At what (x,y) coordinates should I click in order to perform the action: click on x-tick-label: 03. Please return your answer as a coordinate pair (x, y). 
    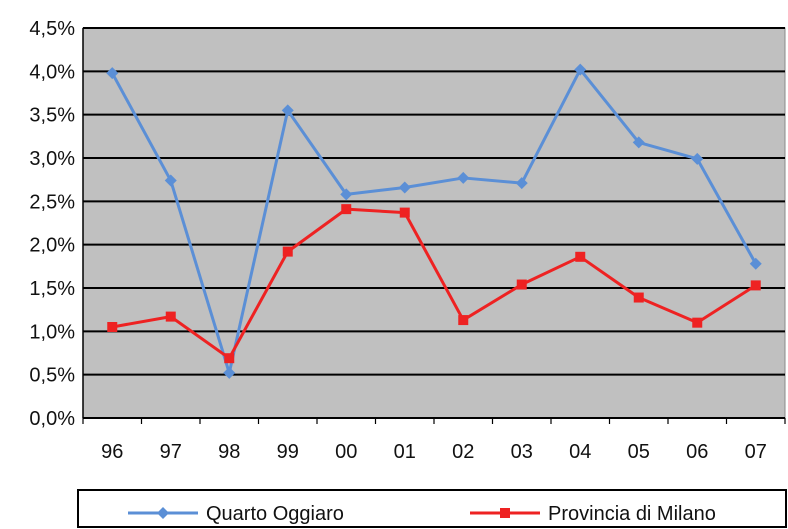
    Looking at the image, I should click on (522, 452).